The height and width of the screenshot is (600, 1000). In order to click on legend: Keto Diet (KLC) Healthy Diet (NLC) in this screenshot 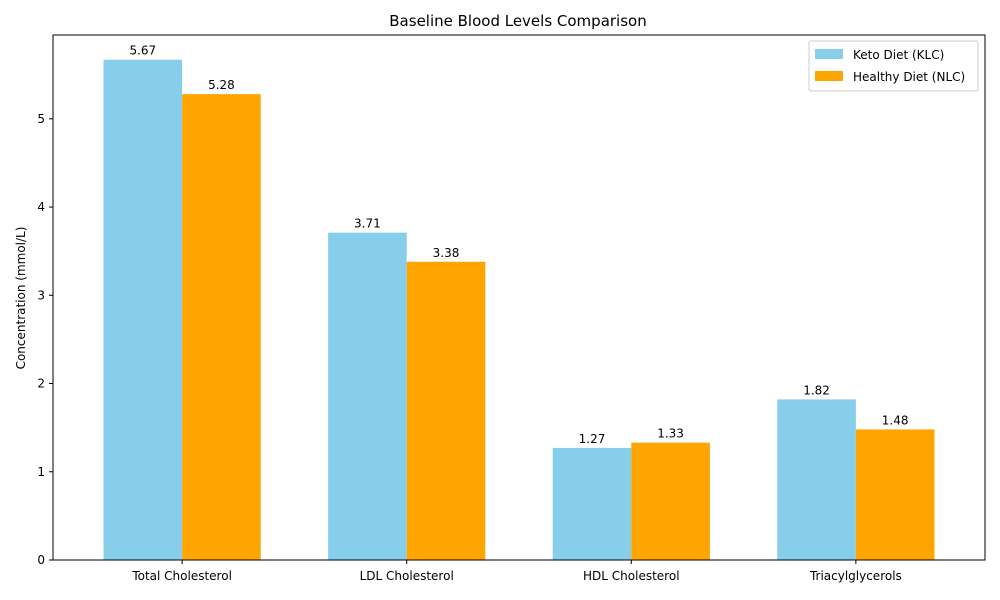, I will do `click(893, 66)`.